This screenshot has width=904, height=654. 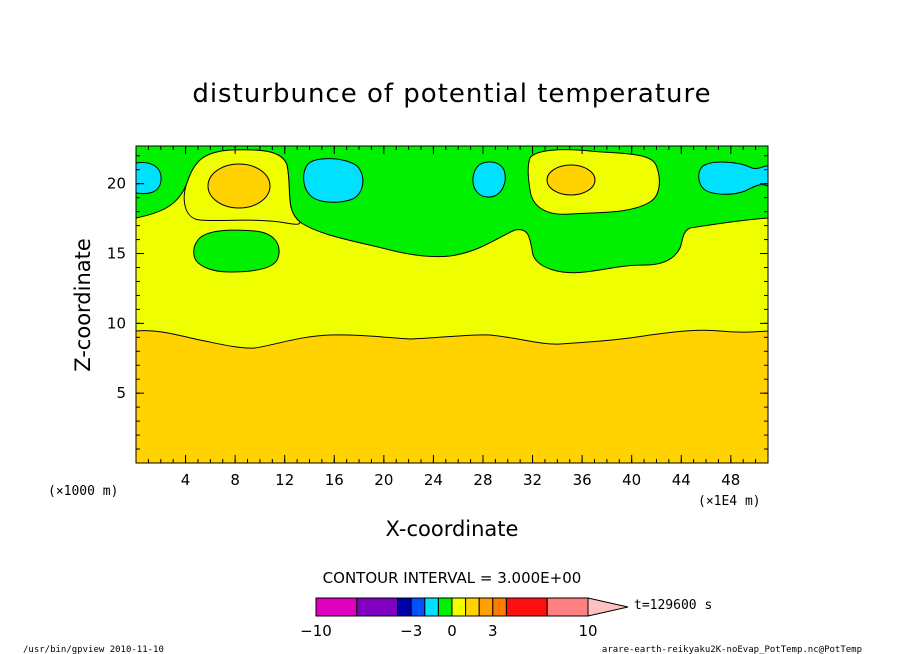 What do you see at coordinates (582, 480) in the screenshot?
I see `x-tick-label: 36` at bounding box center [582, 480].